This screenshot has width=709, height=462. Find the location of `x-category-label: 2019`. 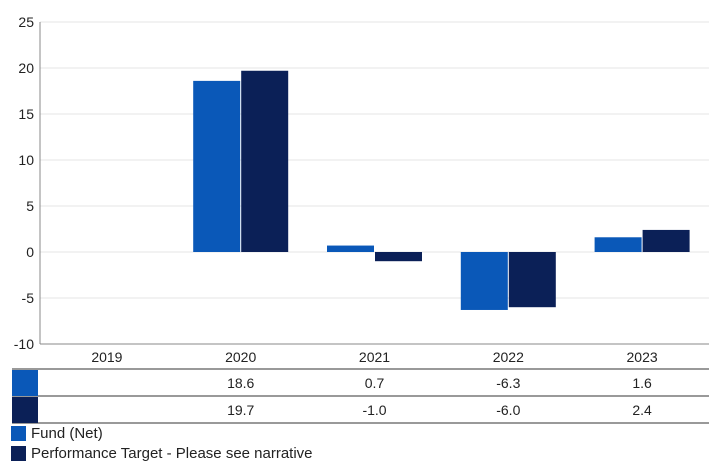

x-category-label: 2019 is located at coordinates (106, 357).